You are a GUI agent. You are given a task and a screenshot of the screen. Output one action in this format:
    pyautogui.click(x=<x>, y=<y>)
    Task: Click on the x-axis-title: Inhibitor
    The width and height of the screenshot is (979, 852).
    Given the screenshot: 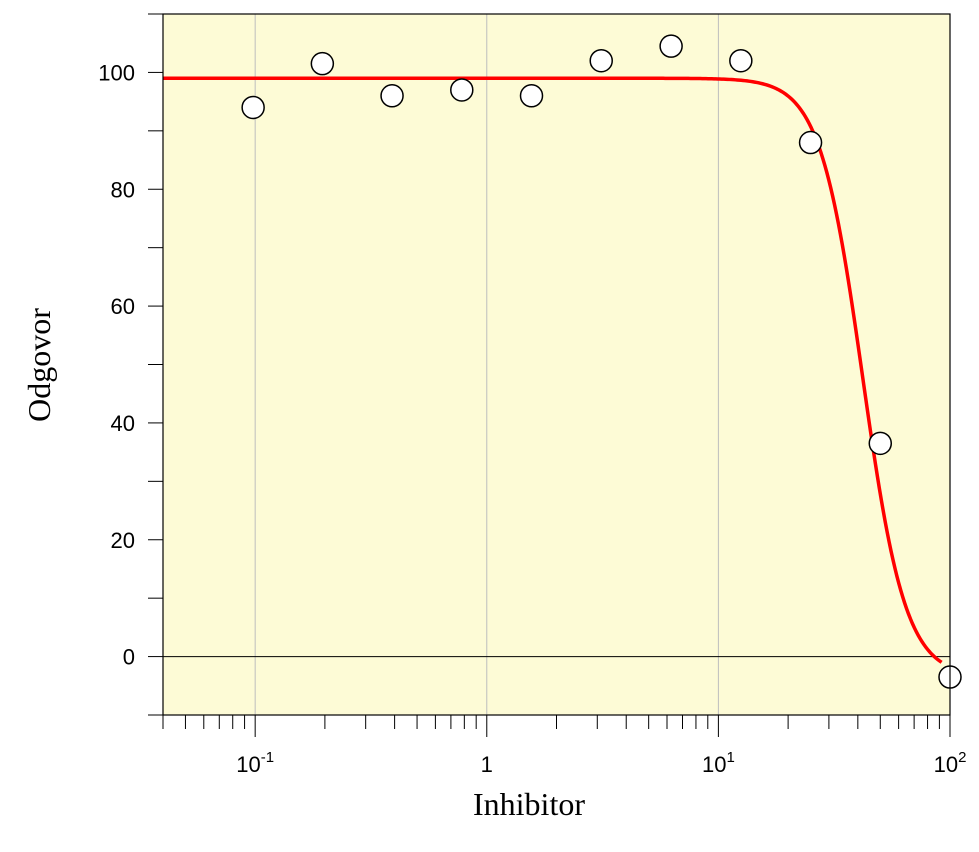 What is the action you would take?
    pyautogui.click(x=529, y=804)
    